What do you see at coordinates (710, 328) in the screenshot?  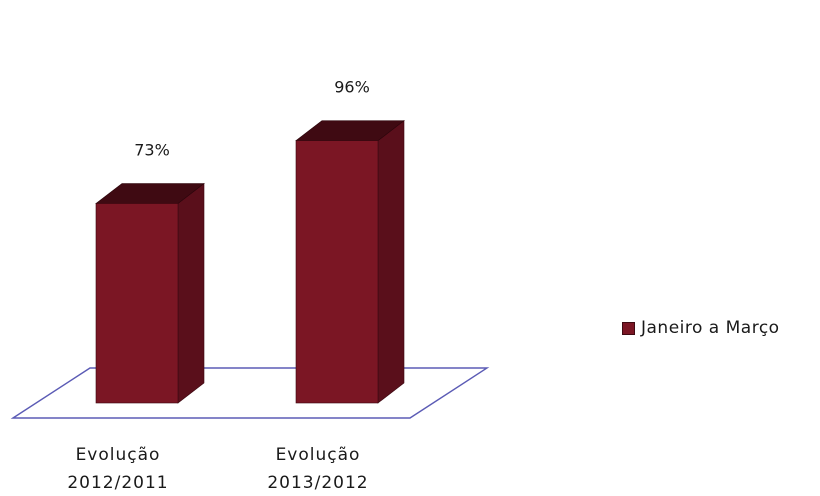 I see `legend-label: Janeiro a Março` at bounding box center [710, 328].